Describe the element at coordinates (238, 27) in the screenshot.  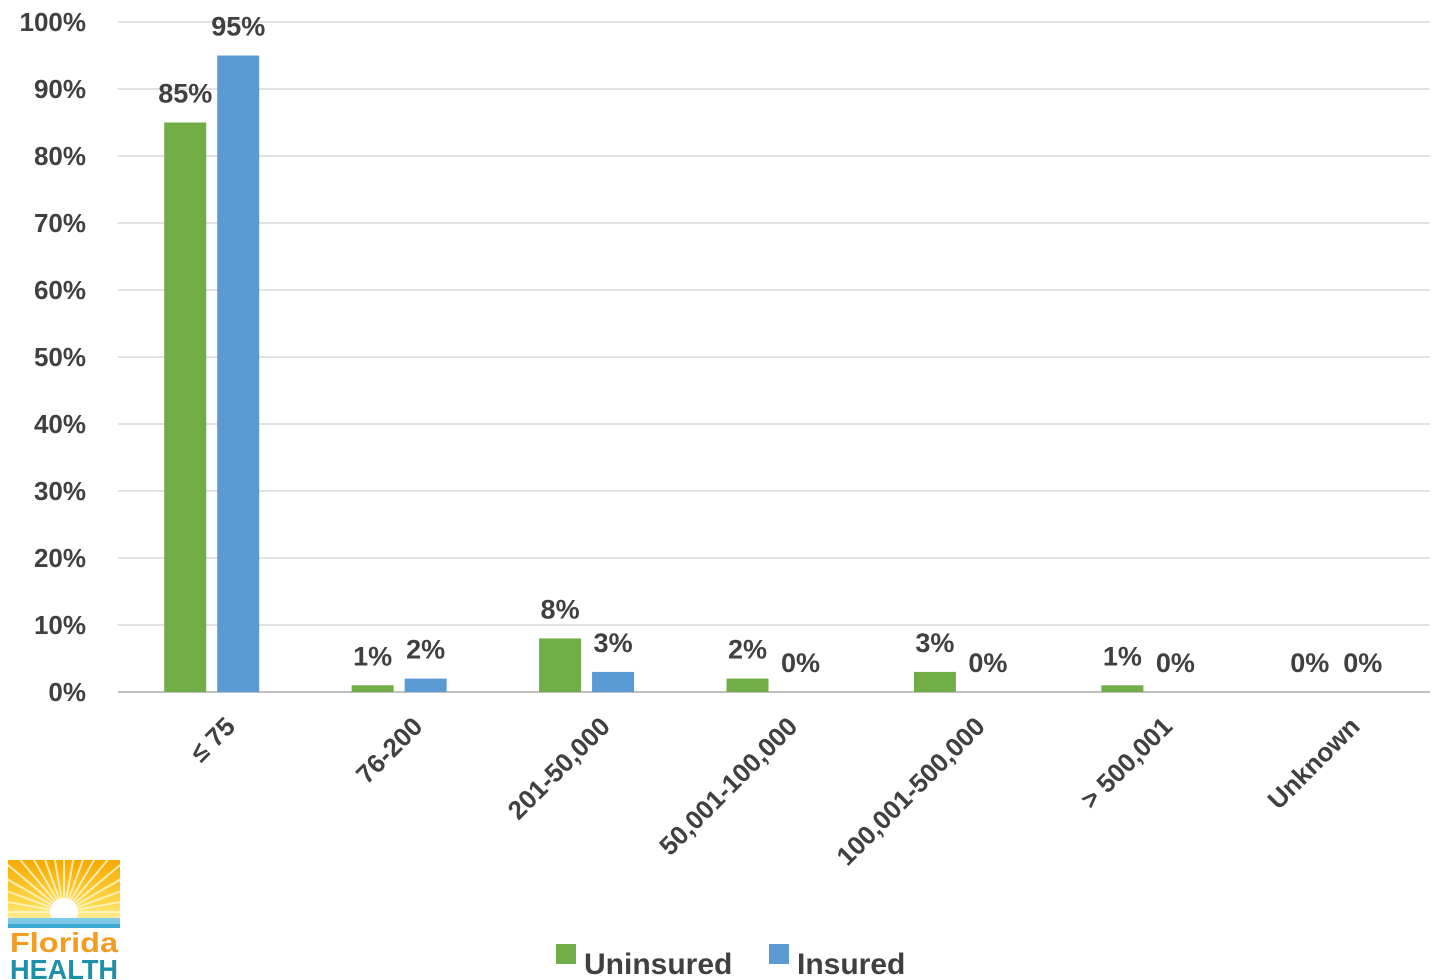
I see `data-label: 95%` at that location.